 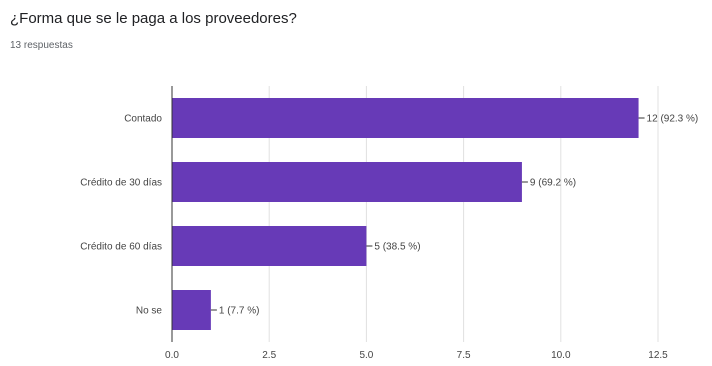 I want to click on data-label: 9 (69.2 %), so click(x=553, y=183).